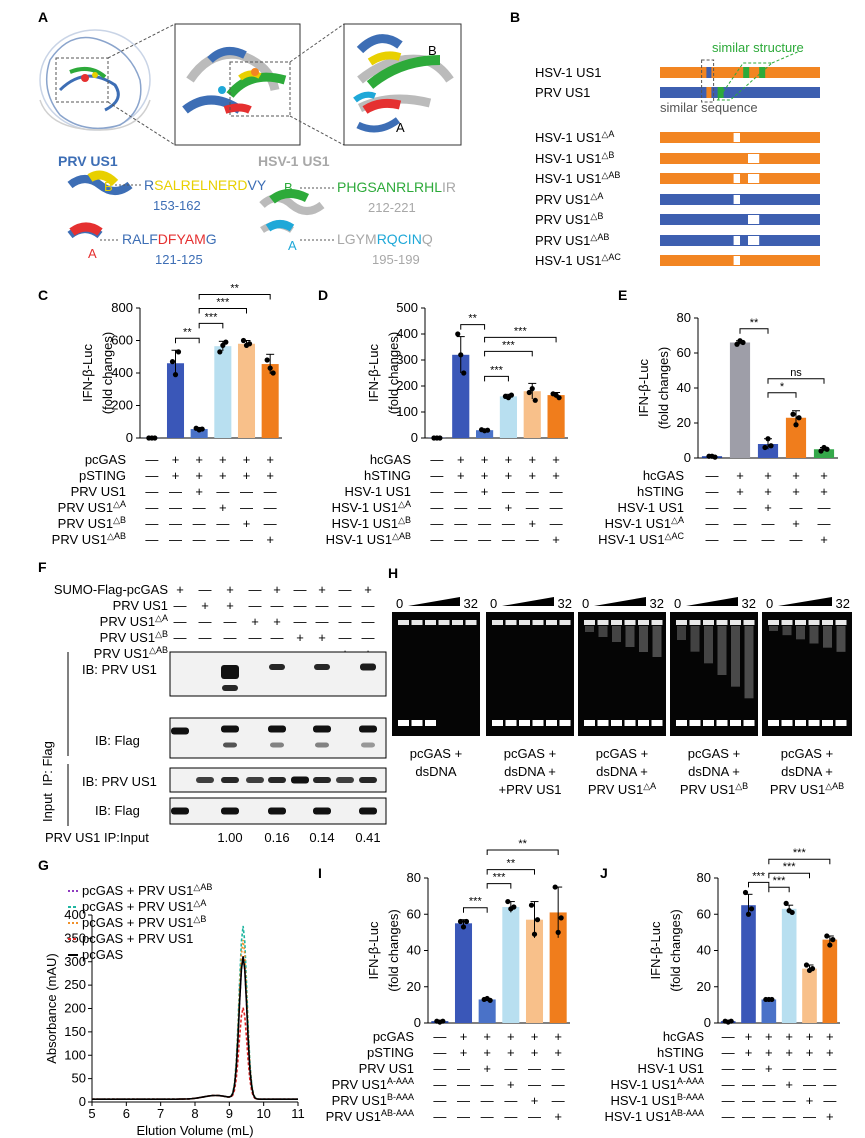 The width and height of the screenshot is (865, 1138). Describe the element at coordinates (622, 674) in the screenshot. I see `gel-image` at that location.